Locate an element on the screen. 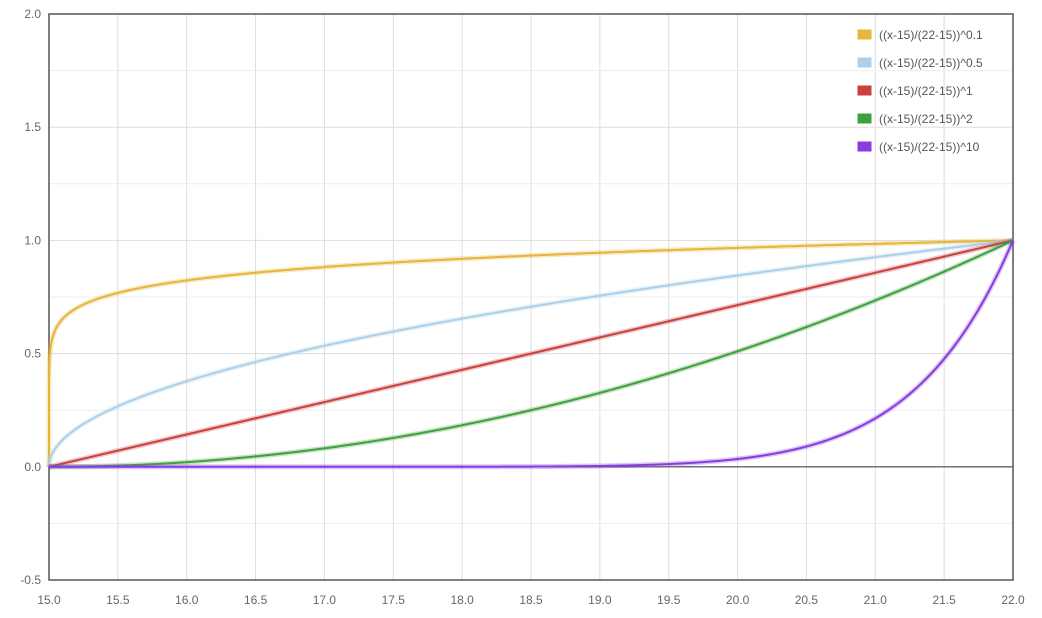 The height and width of the screenshot is (618, 1042). x-tick-label: 19.5 is located at coordinates (669, 600).